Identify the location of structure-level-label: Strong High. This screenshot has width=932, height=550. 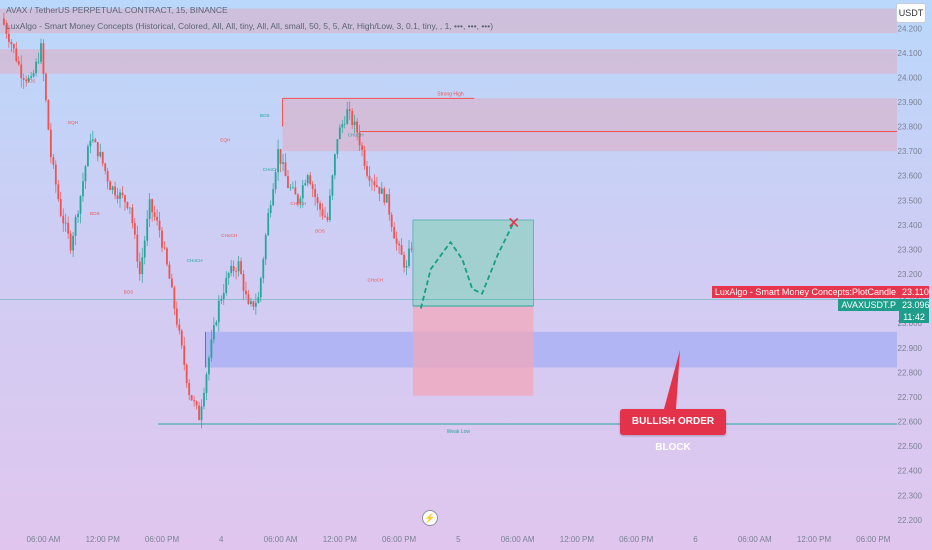
(450, 94).